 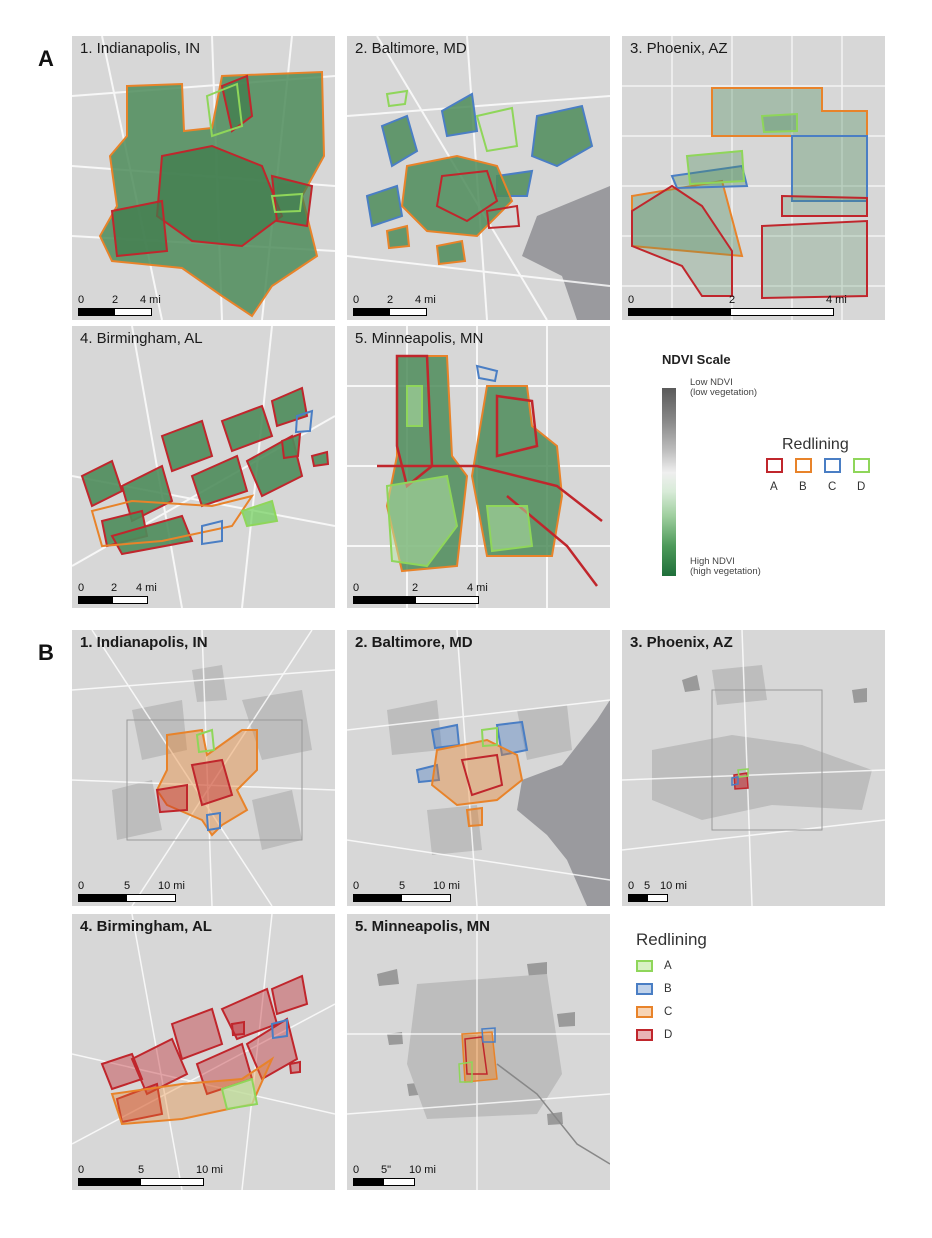 I want to click on map-b-birmingham-canvas, so click(x=203, y=1052).